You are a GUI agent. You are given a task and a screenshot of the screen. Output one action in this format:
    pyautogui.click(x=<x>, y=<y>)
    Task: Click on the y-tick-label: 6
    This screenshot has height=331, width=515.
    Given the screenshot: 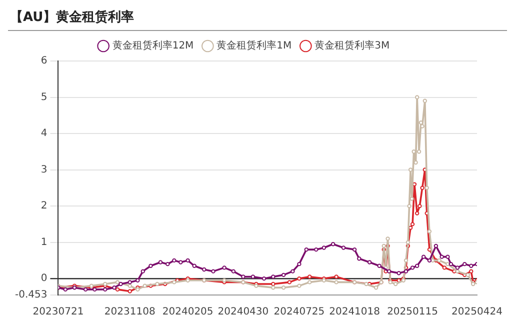 What is the action you would take?
    pyautogui.click(x=44, y=61)
    